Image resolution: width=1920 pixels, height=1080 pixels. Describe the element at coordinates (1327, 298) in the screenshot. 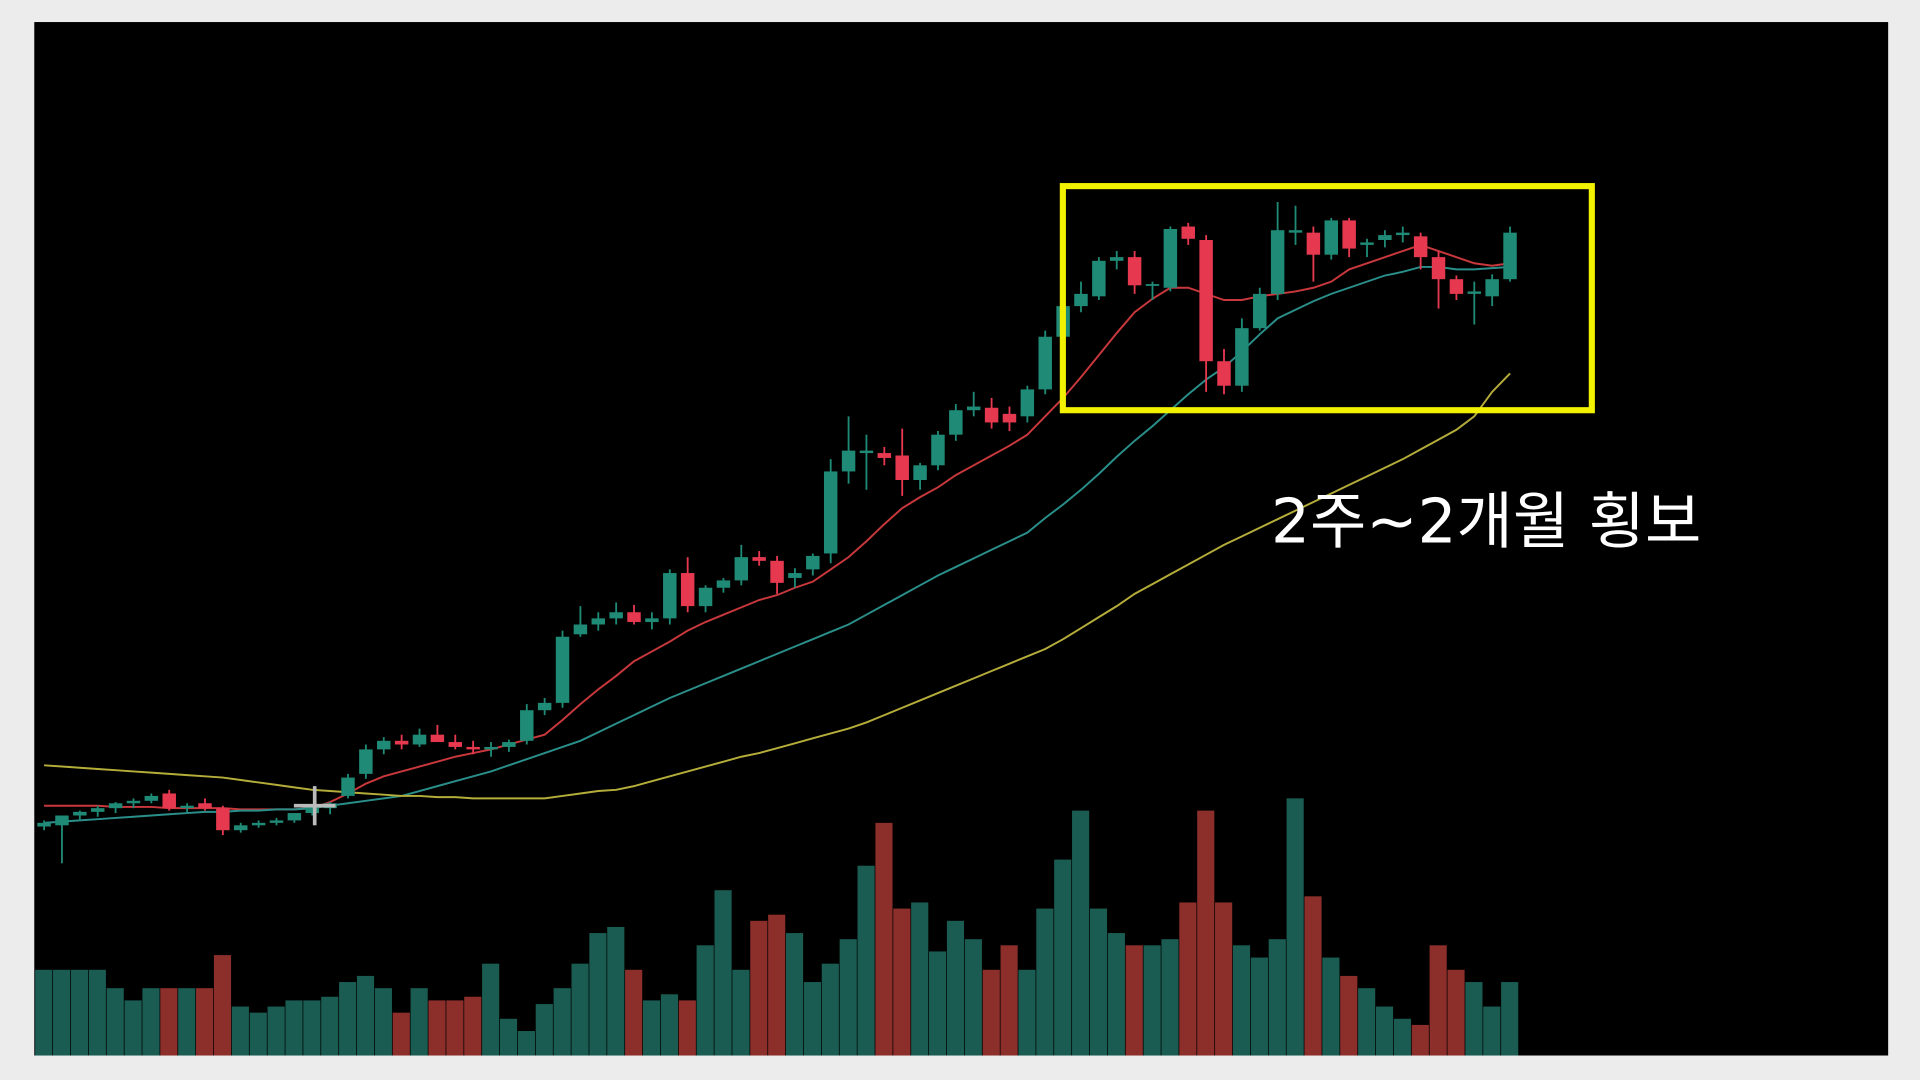

I see `highlight-box` at that location.